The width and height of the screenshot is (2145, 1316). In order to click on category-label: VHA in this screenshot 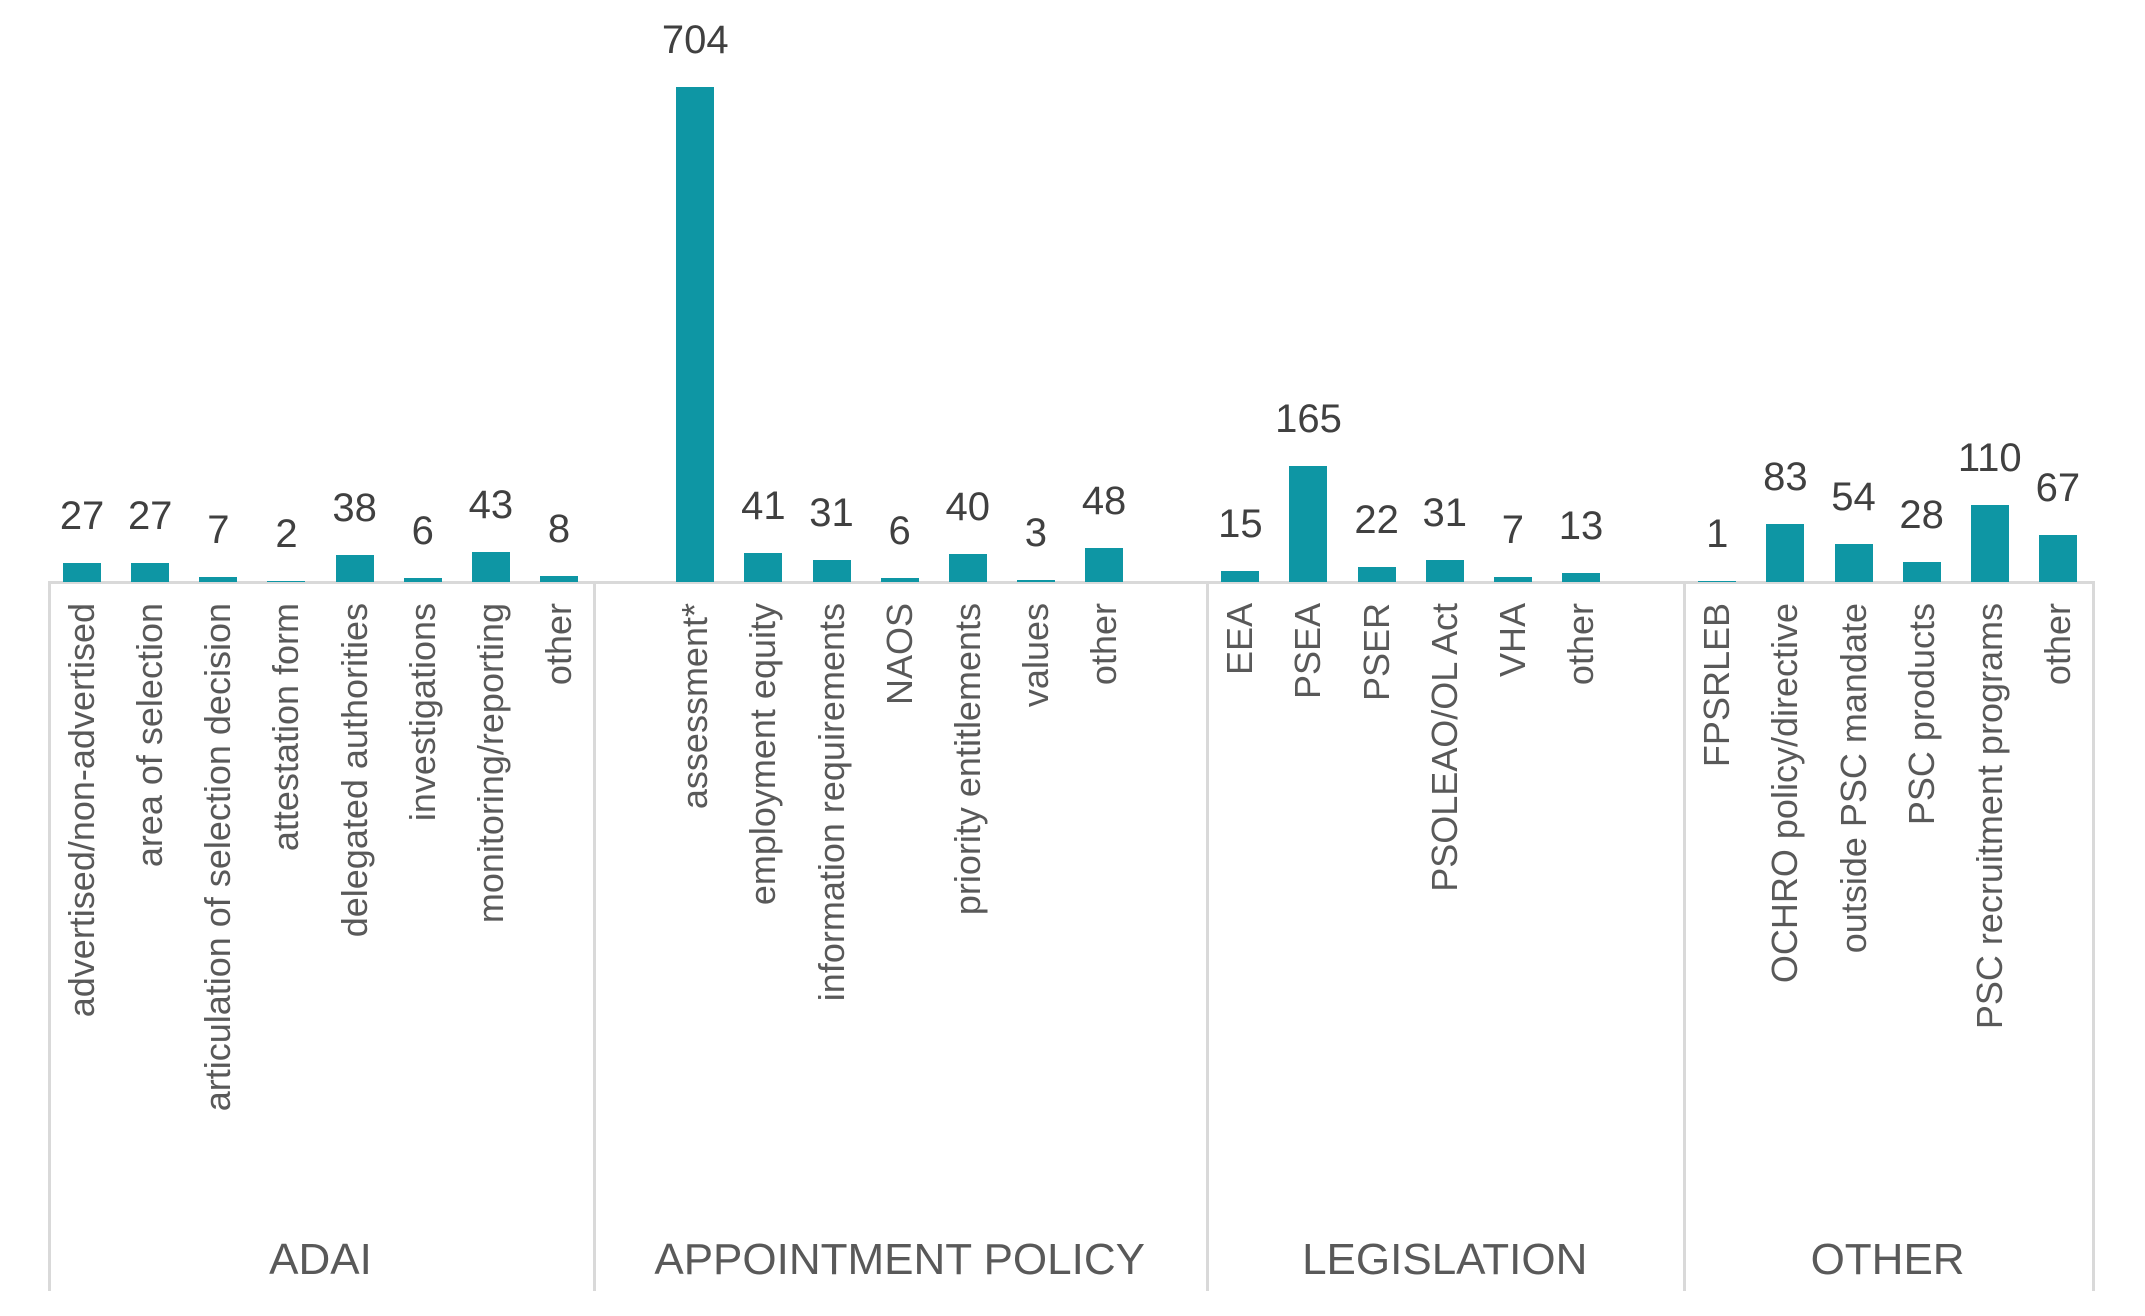, I will do `click(1512, 640)`.